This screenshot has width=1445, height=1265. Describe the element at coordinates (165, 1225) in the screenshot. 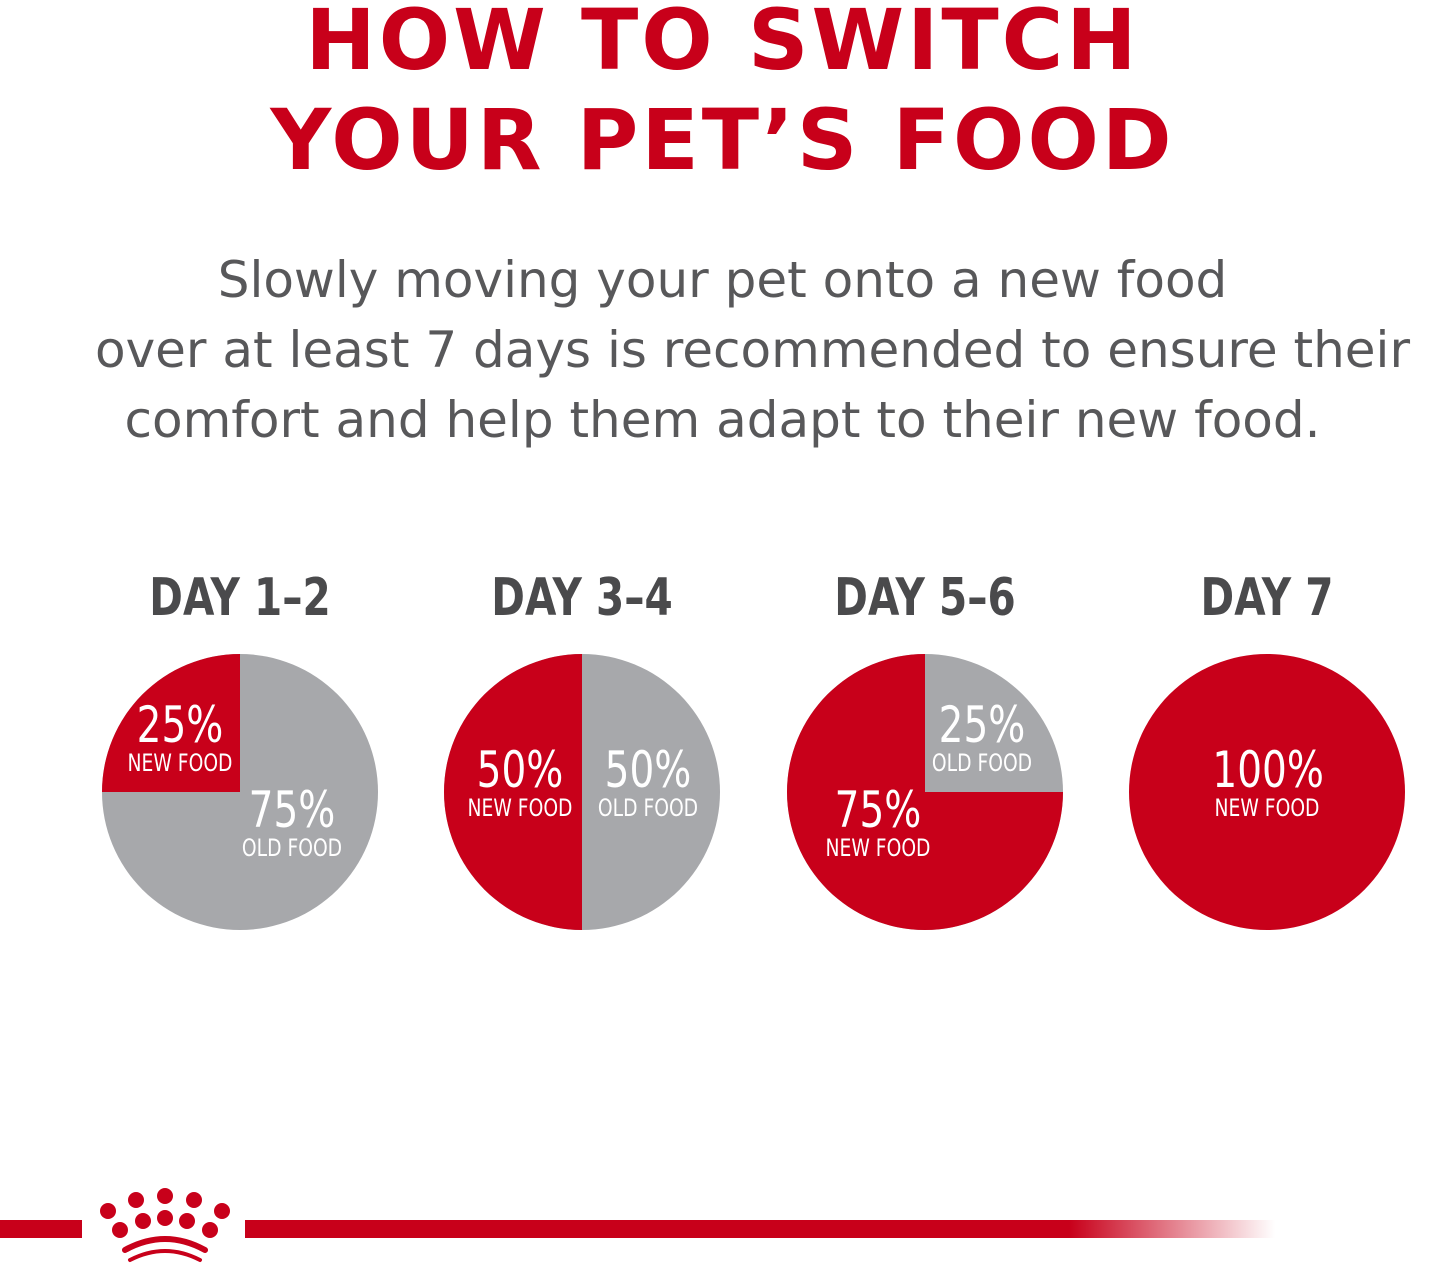

I see `crown-icon` at that location.